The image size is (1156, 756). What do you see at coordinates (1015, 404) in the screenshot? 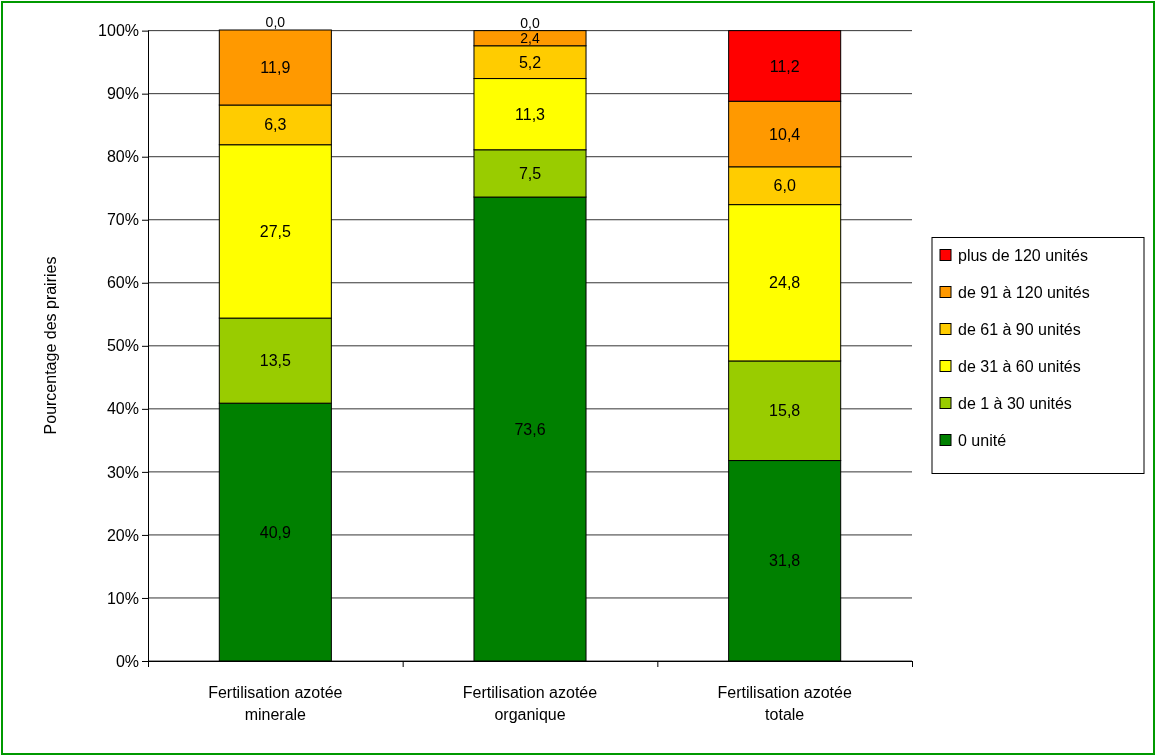
I see `legend-label: de 1 à 30 unités` at bounding box center [1015, 404].